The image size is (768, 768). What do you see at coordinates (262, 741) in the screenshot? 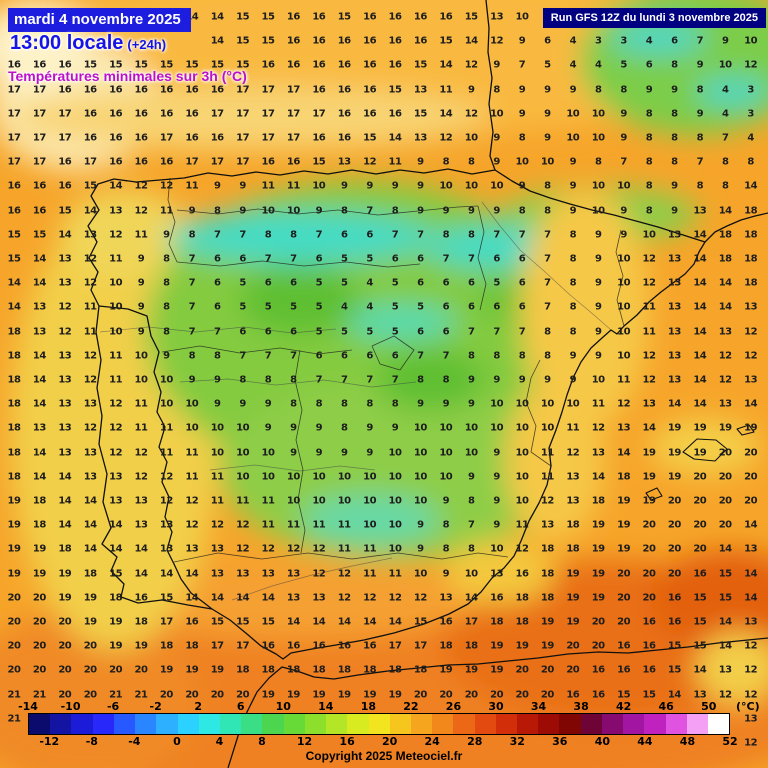
I see `legend-bottom-label: 8` at bounding box center [262, 741].